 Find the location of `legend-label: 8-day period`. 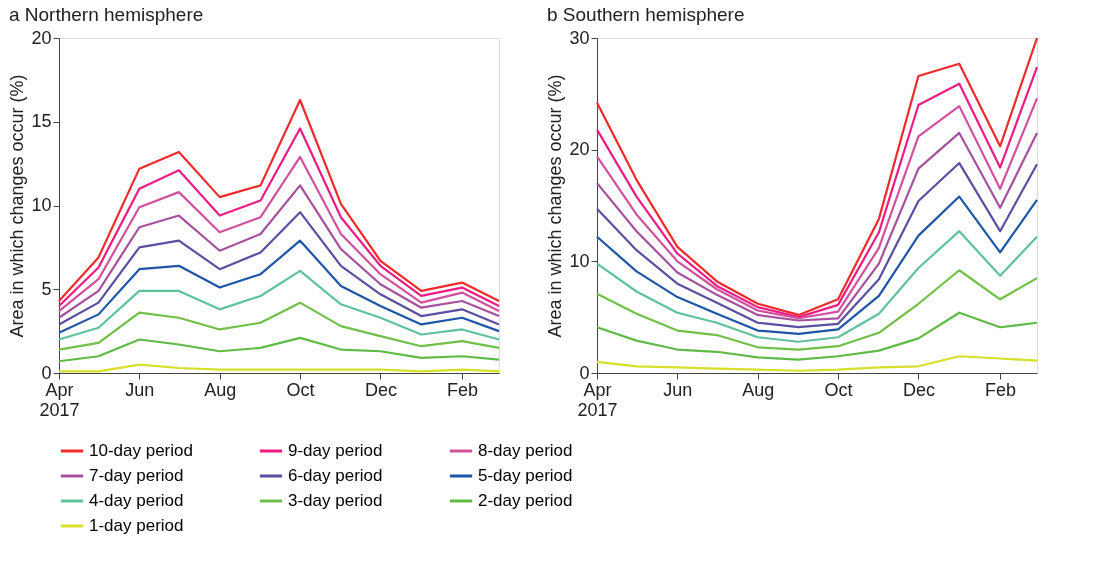

legend-label: 8-day period is located at coordinates (525, 450).